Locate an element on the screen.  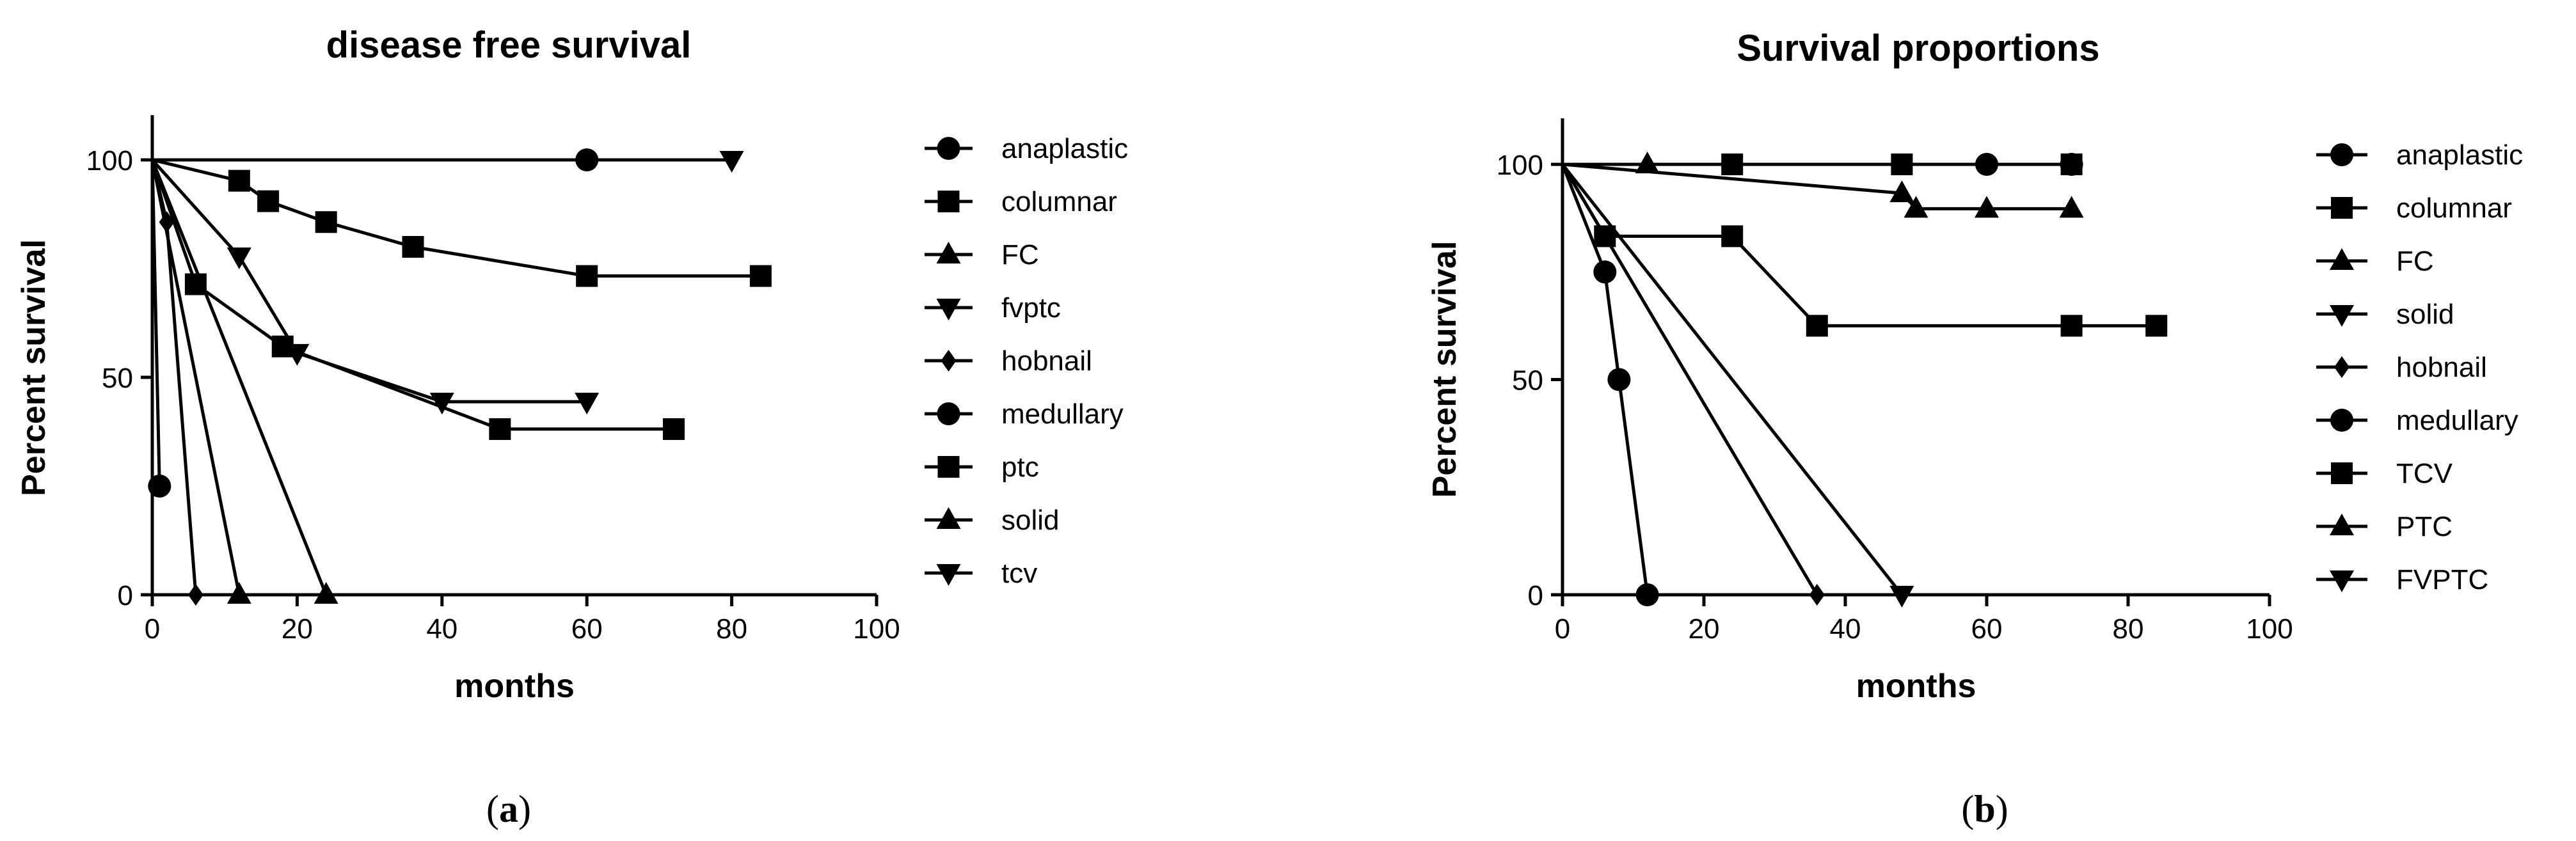
legend-item: anaplastic is located at coordinates (2420, 155).